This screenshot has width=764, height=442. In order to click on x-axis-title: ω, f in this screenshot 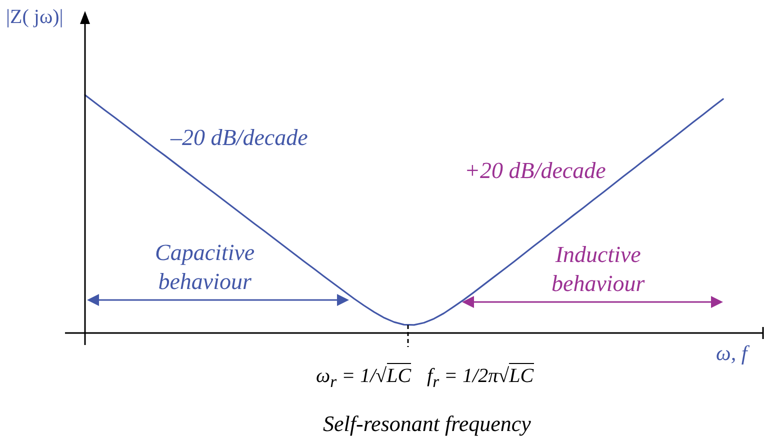, I will do `click(732, 353)`.